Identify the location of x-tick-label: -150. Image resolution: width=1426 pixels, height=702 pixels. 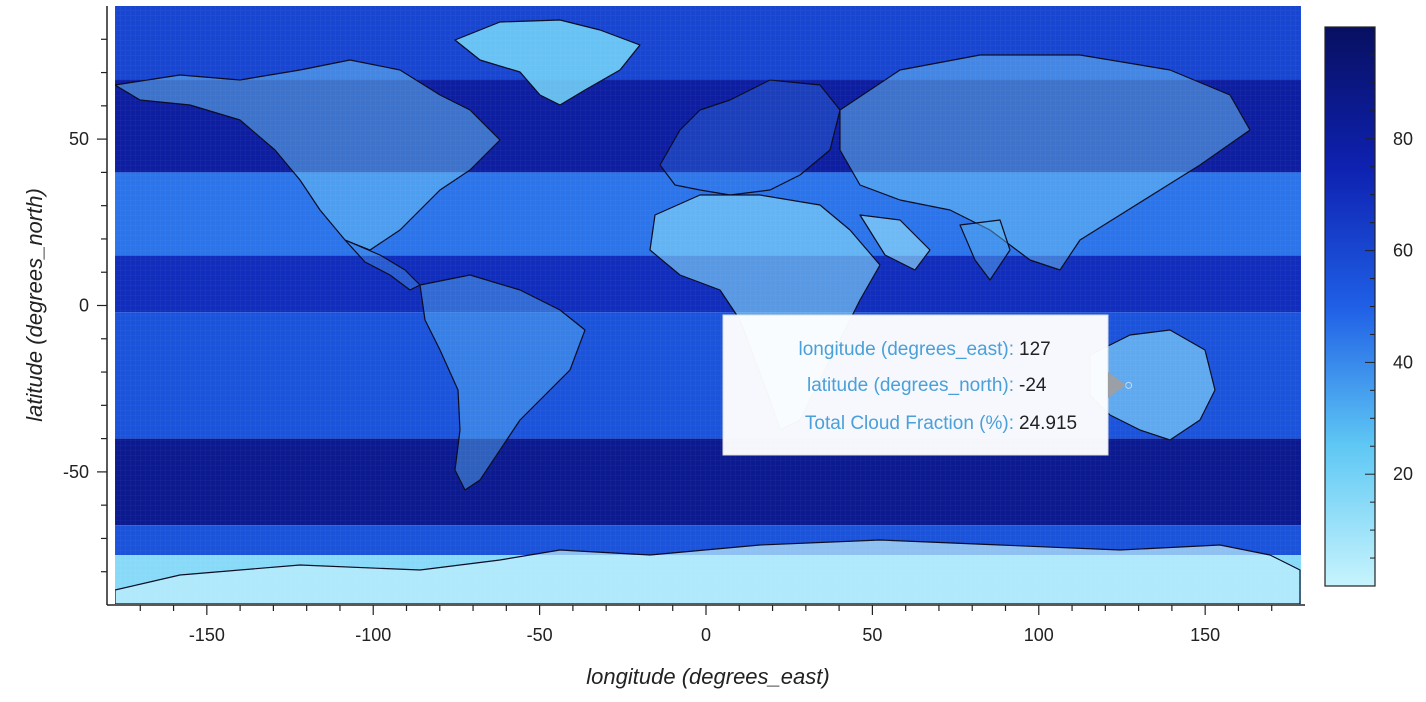
(207, 635).